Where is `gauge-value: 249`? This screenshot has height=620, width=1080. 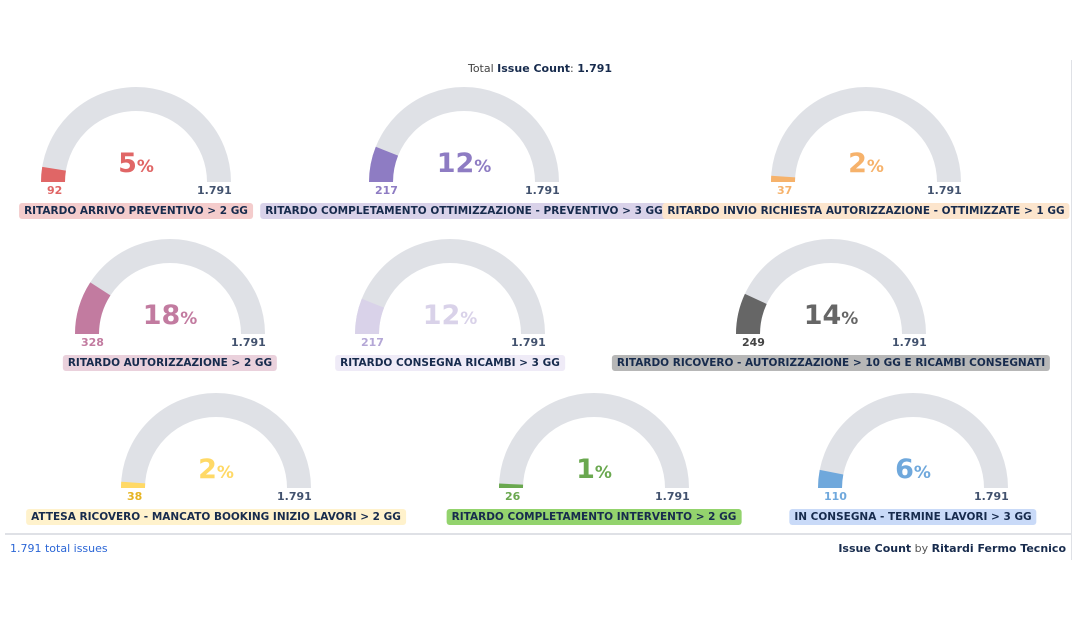
gauge-value: 249 is located at coordinates (753, 342).